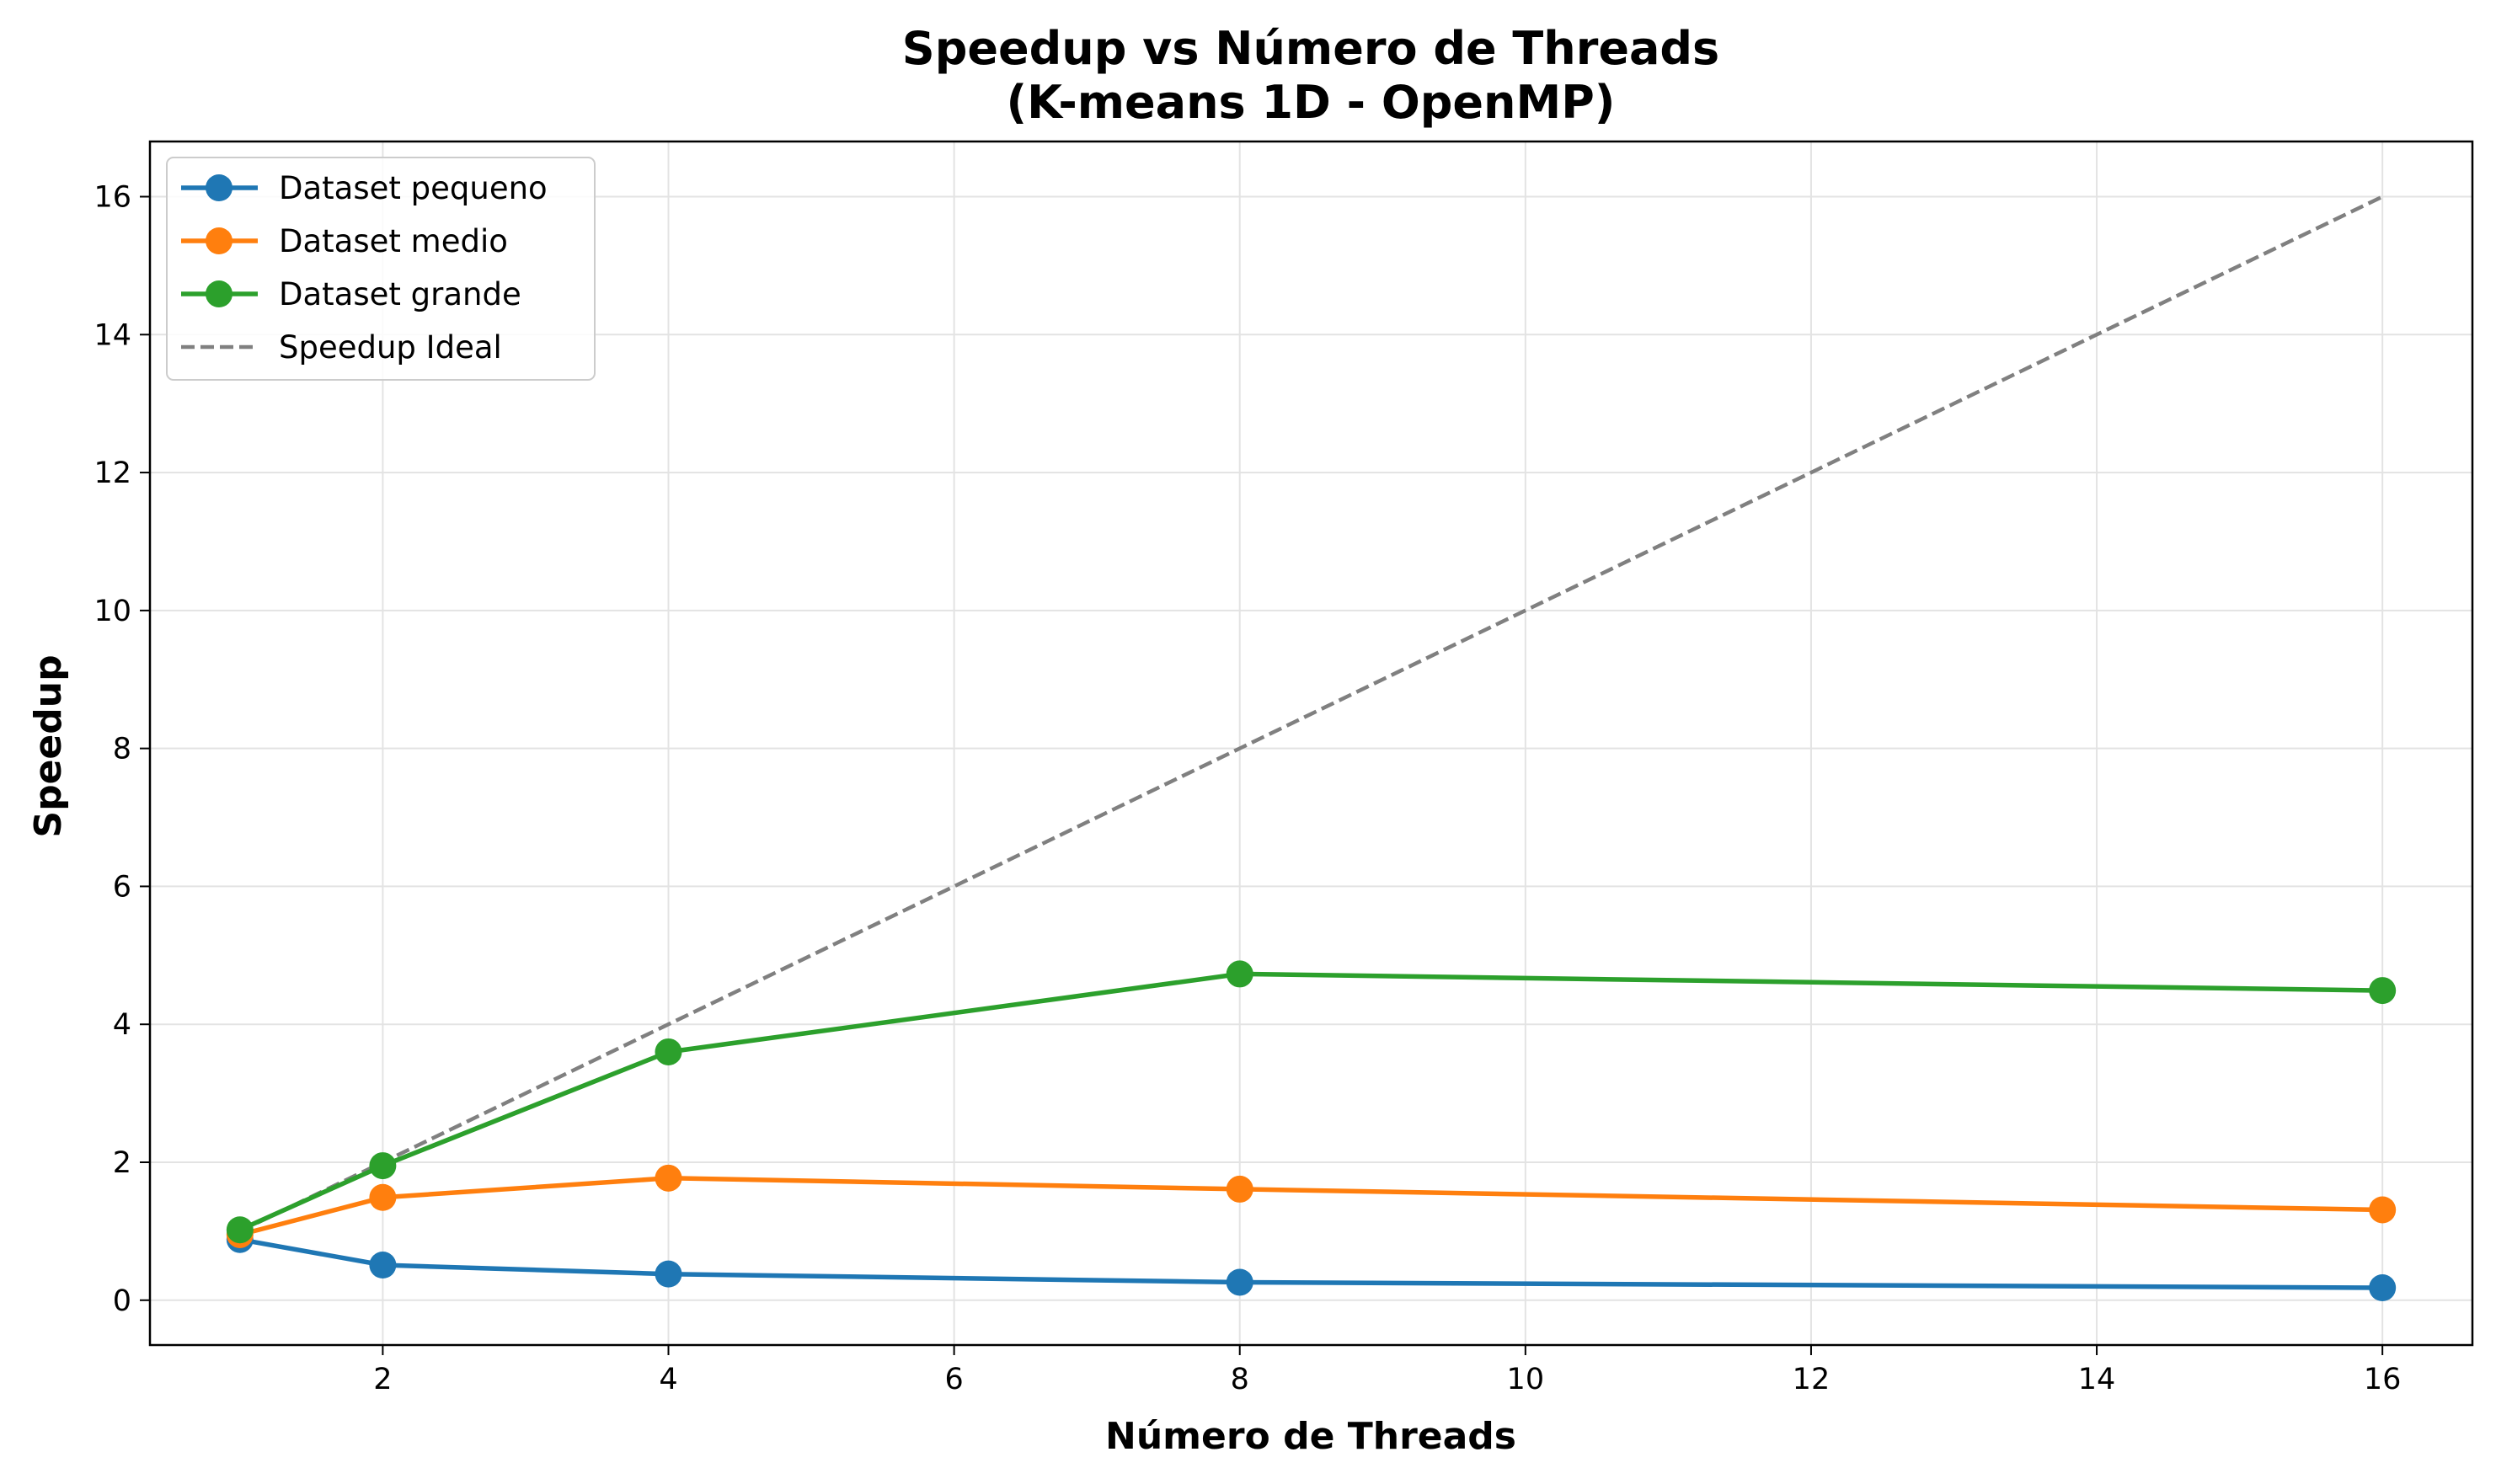 The width and height of the screenshot is (2496, 1484). Describe the element at coordinates (112, 335) in the screenshot. I see `y-tick-label: 14` at that location.